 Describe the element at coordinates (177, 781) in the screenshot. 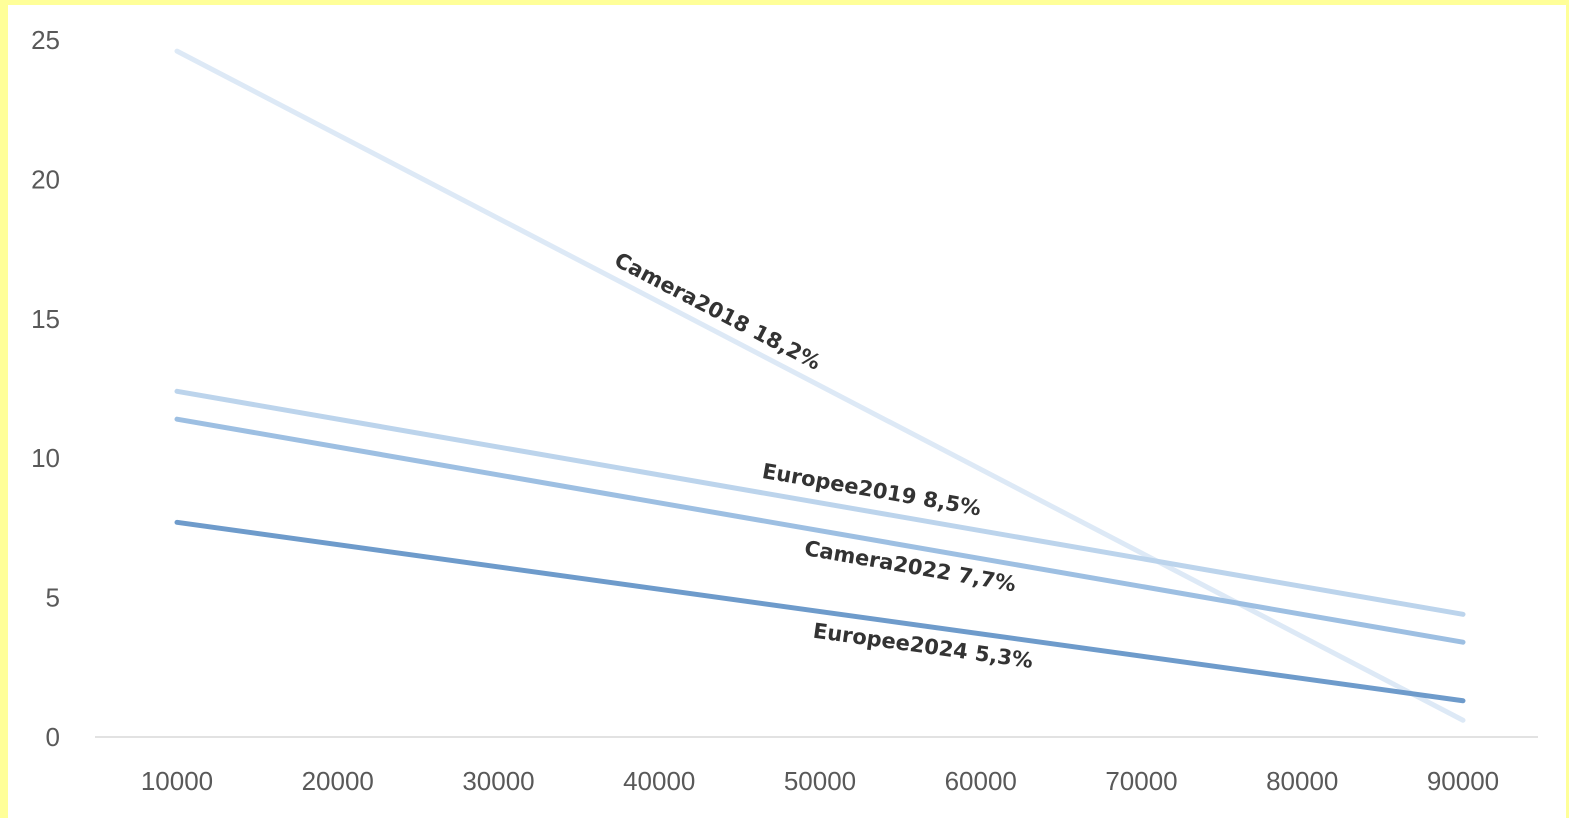

I see `x-tick-label: 10000` at that location.